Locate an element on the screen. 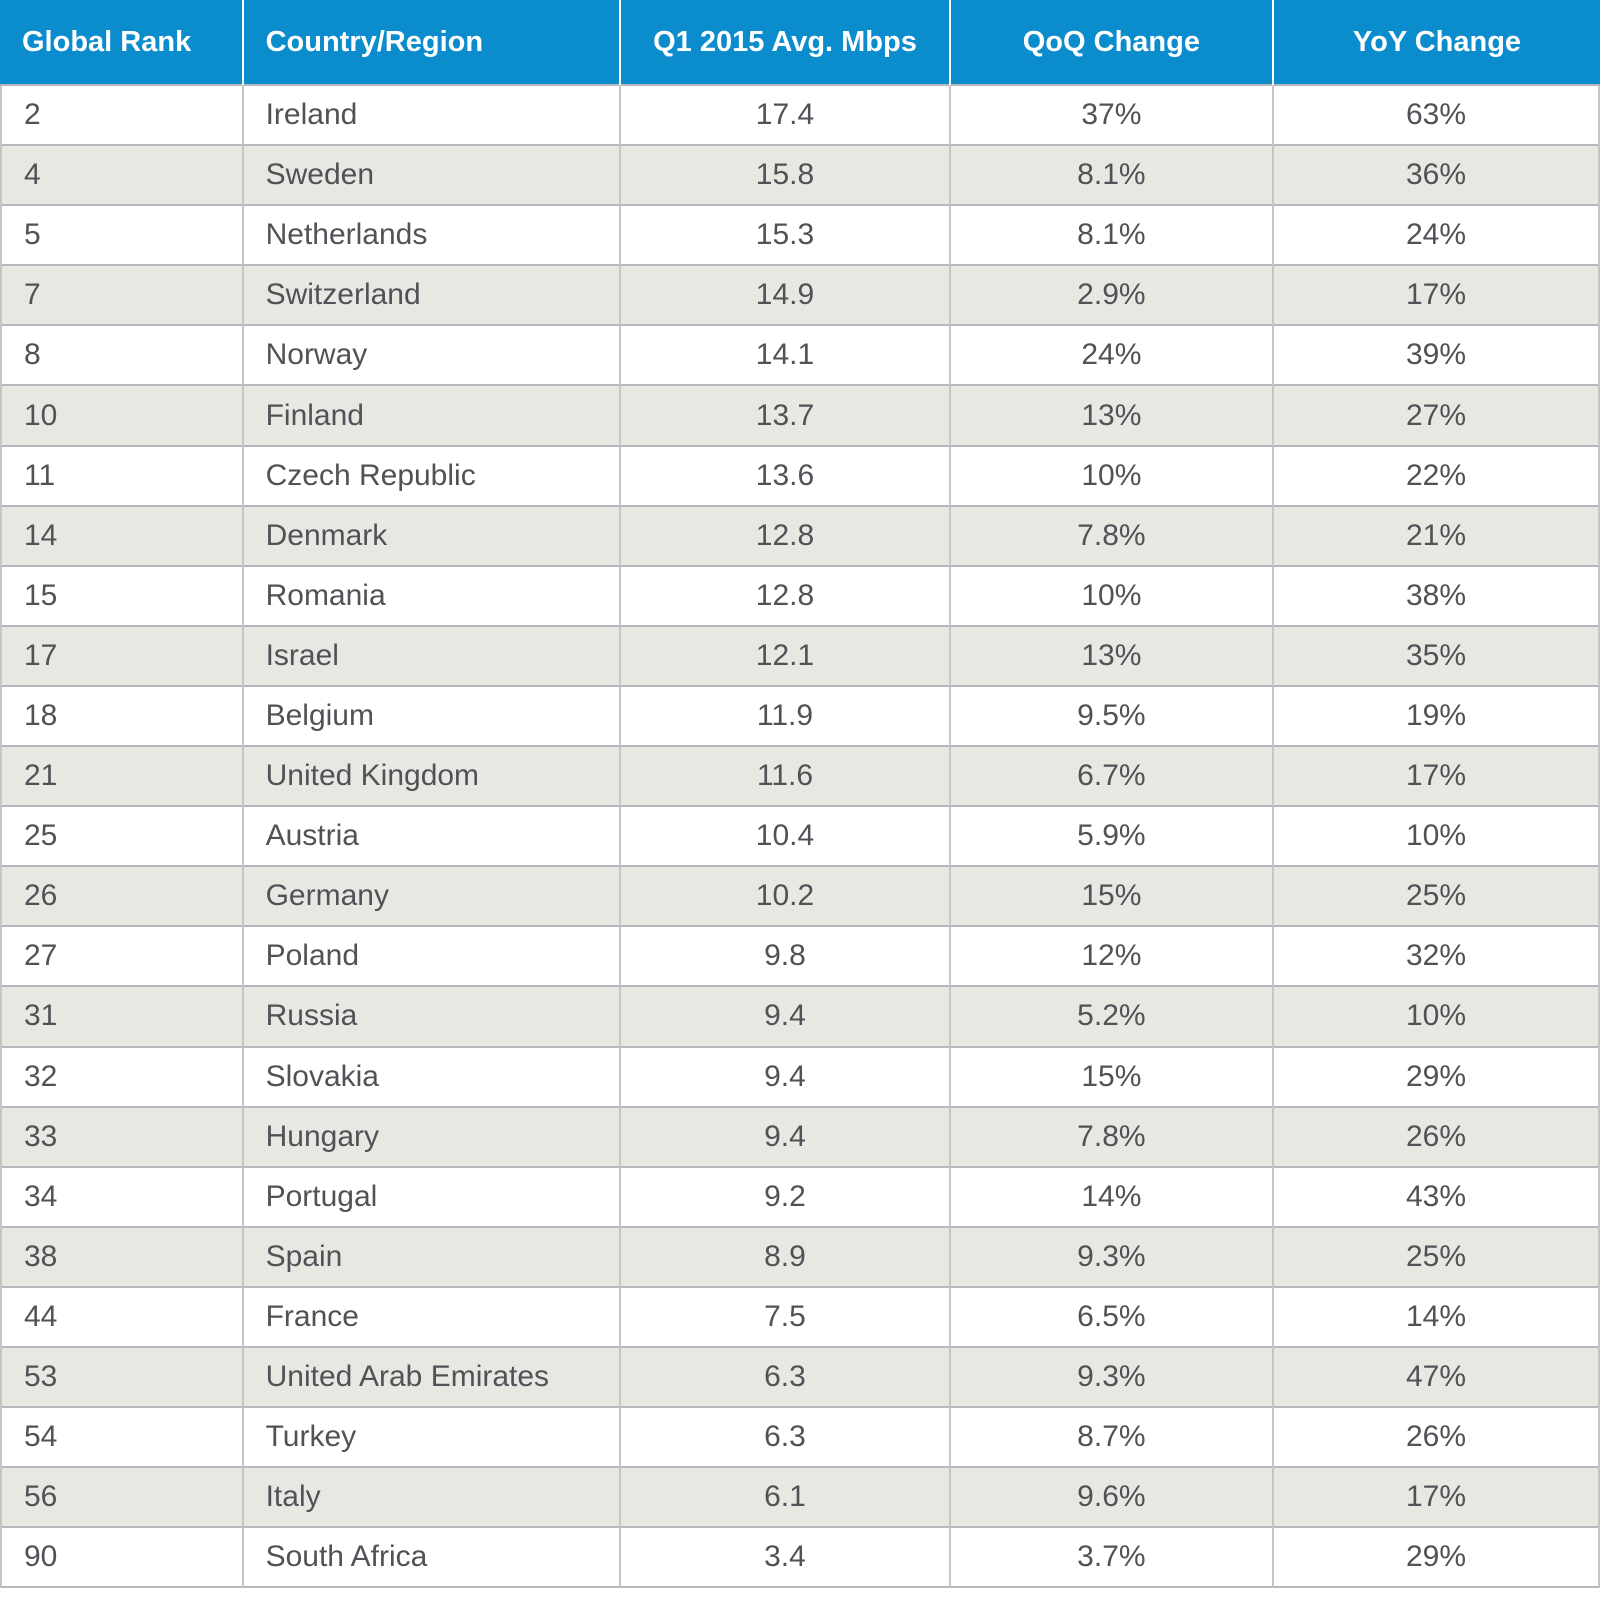 Image resolution: width=1600 pixels, height=1603 pixels. cell-avg-mbps: 7.5 is located at coordinates (784, 1317).